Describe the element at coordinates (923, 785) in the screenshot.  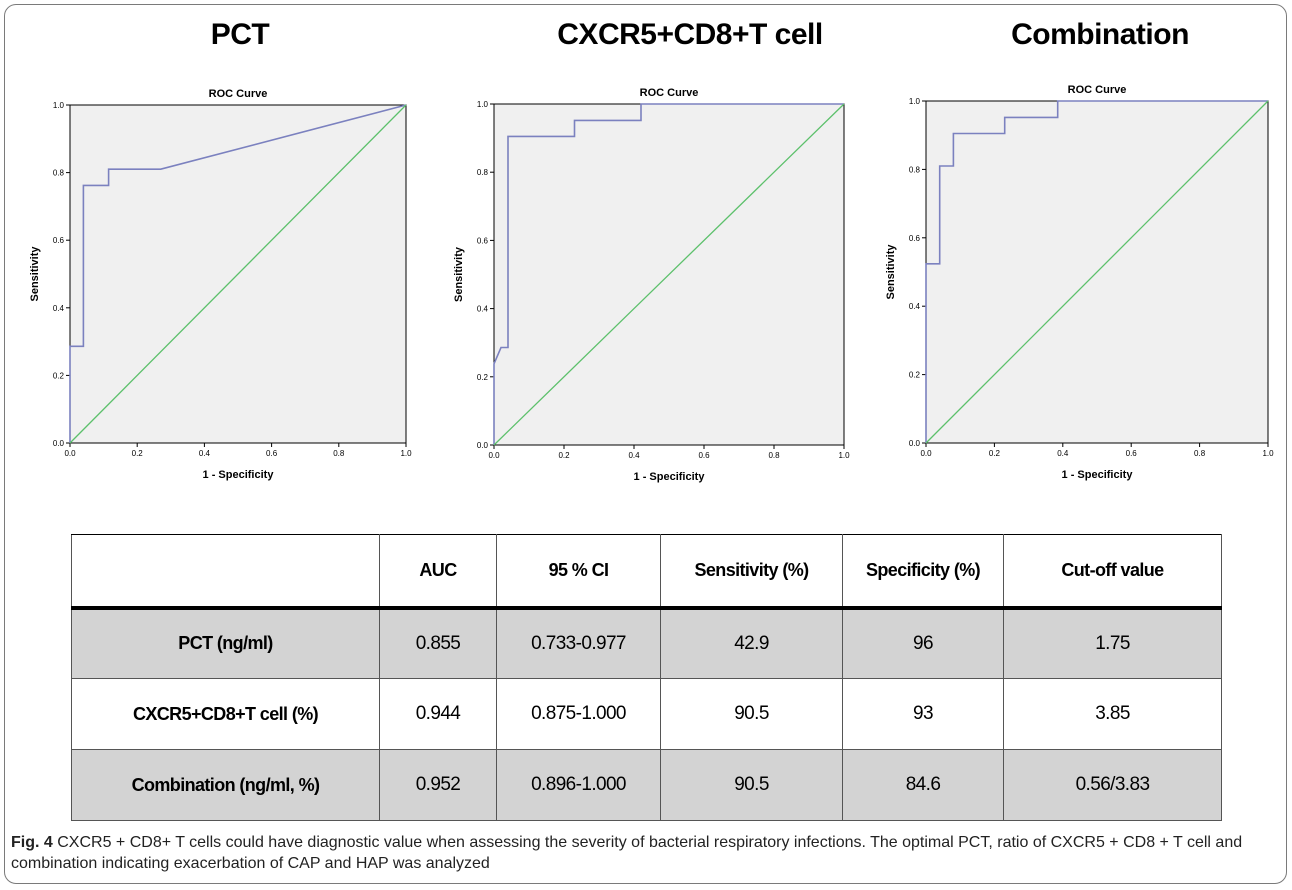
I see `cell-specificity: 84.6` at that location.